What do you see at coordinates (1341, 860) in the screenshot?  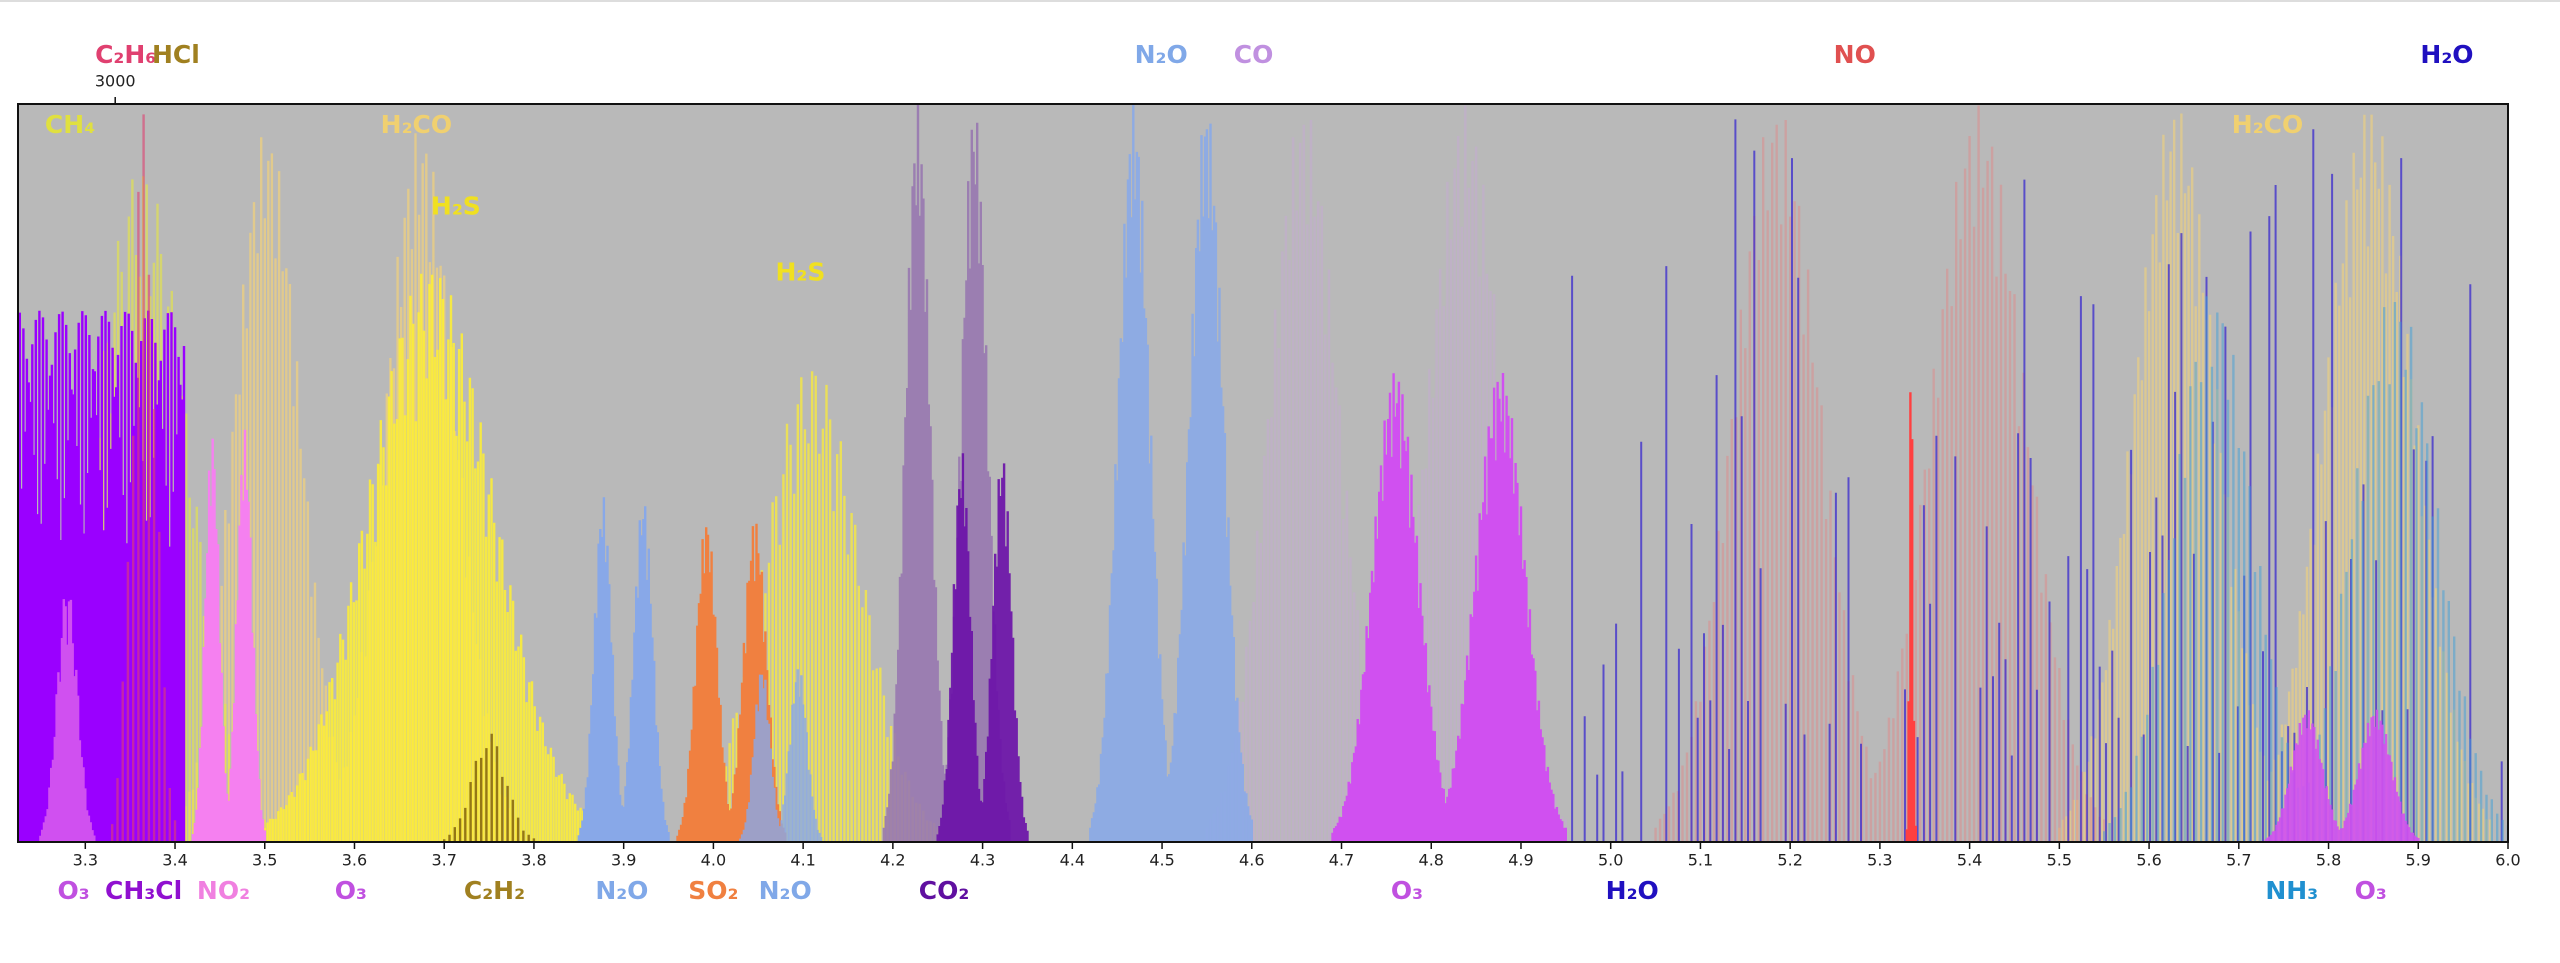 I see `x-tick-label: 4.7` at bounding box center [1341, 860].